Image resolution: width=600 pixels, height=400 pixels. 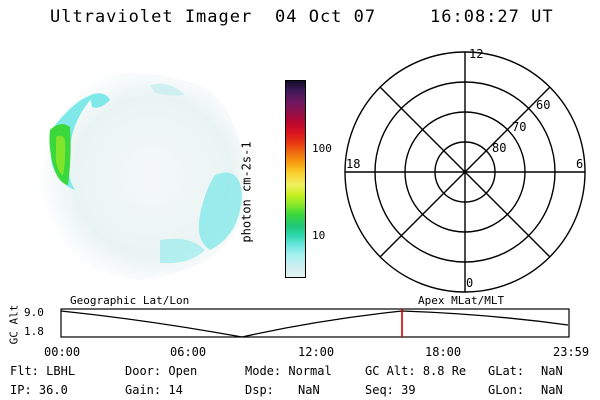 I want to click on timeline-y-label: GC Alt, so click(x=14, y=324).